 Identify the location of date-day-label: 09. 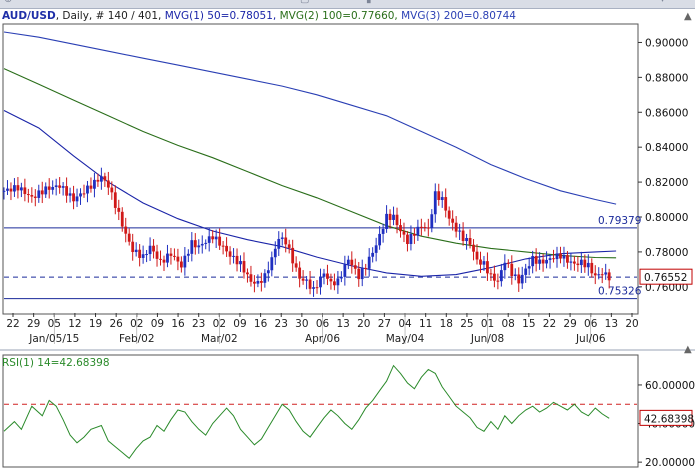
(157, 324).